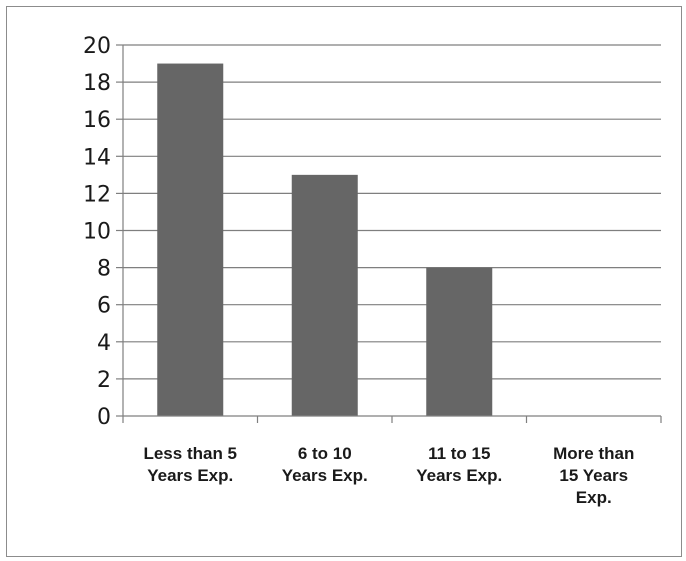 This screenshot has width=686, height=561. What do you see at coordinates (97, 120) in the screenshot?
I see `y-tick-label: 16` at bounding box center [97, 120].